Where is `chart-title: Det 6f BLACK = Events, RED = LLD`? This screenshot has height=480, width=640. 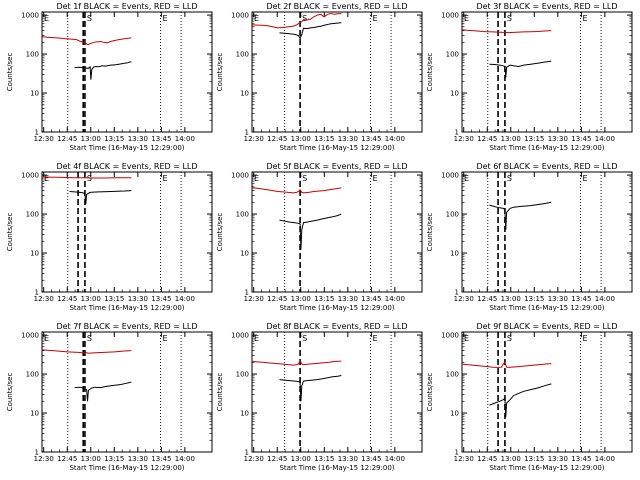 chart-title: Det 6f BLACK = Events, RED = LLD is located at coordinates (546, 166).